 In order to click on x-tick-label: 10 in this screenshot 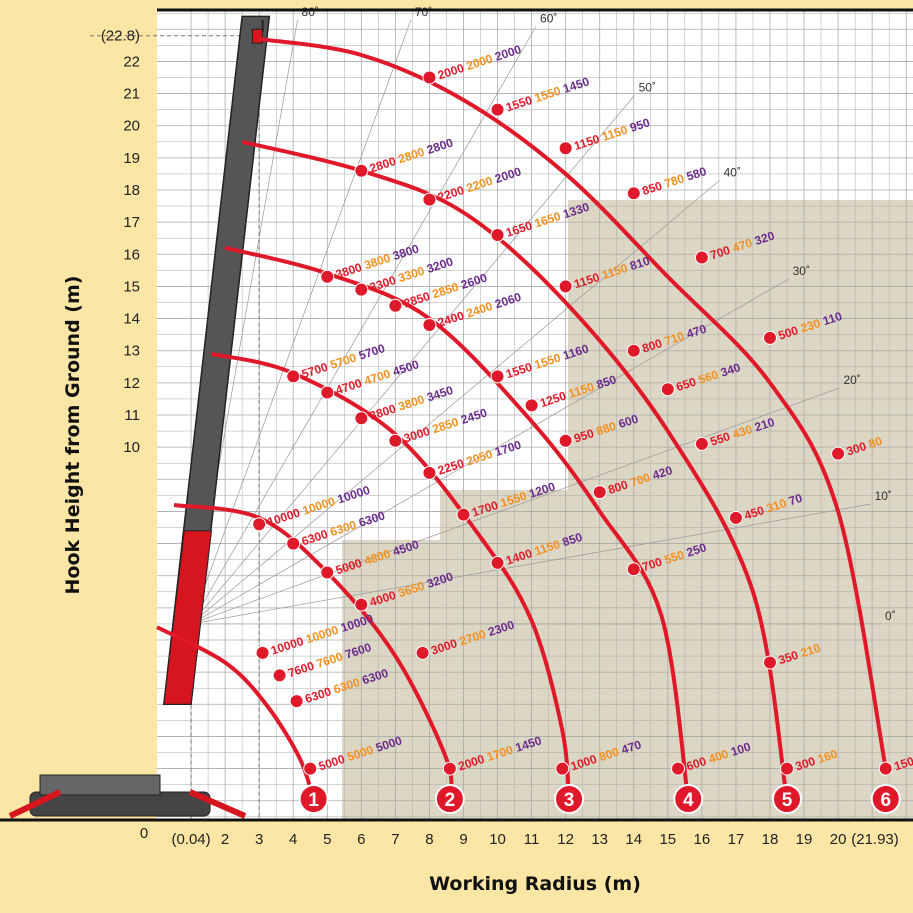, I will do `click(497, 839)`.